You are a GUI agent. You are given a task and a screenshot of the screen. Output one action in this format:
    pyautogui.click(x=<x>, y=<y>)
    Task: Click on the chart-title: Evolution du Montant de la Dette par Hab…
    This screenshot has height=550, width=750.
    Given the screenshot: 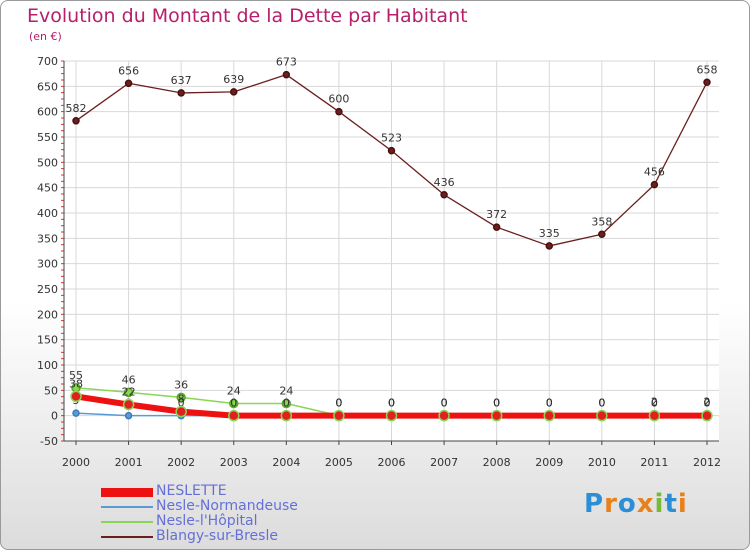 What is the action you would take?
    pyautogui.click(x=247, y=16)
    